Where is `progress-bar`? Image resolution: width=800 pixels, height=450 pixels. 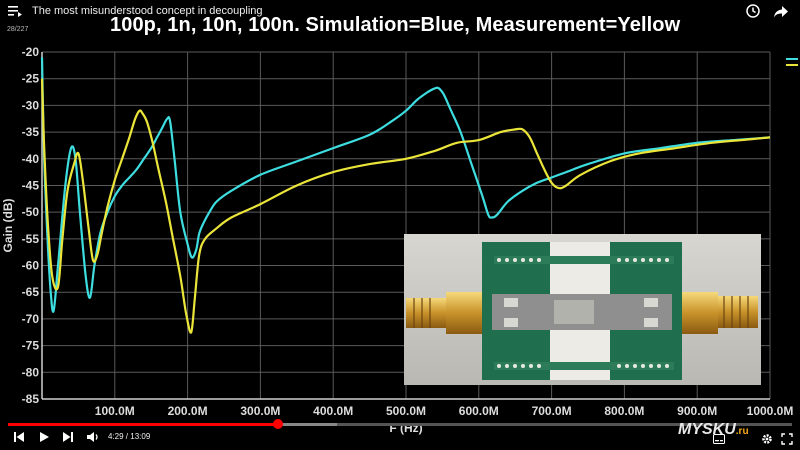
progress-bar is located at coordinates (400, 424).